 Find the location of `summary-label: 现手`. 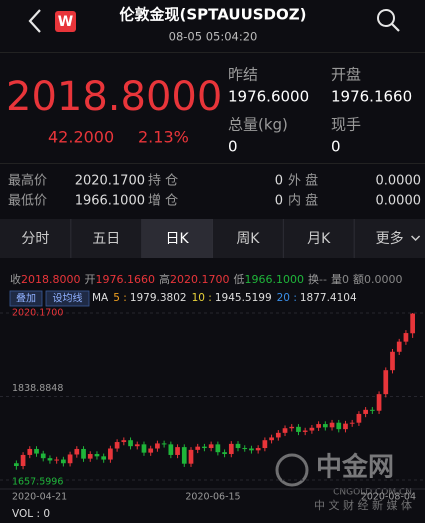

summary-label: 现手 is located at coordinates (346, 125).